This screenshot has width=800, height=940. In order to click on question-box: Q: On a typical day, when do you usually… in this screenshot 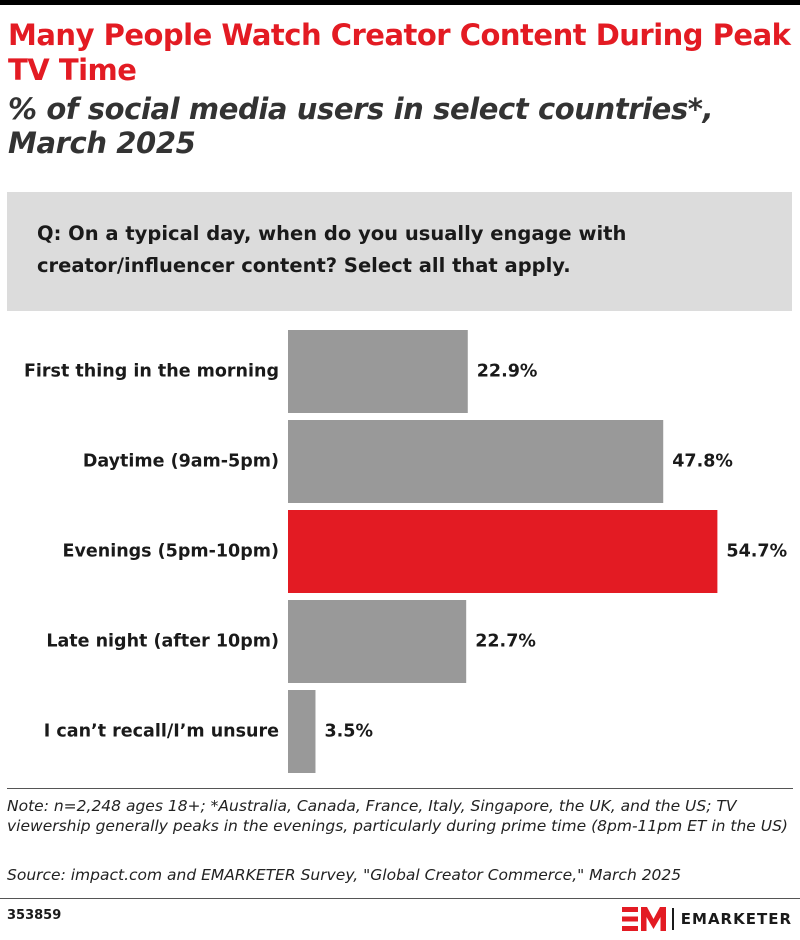, I will do `click(399, 251)`.